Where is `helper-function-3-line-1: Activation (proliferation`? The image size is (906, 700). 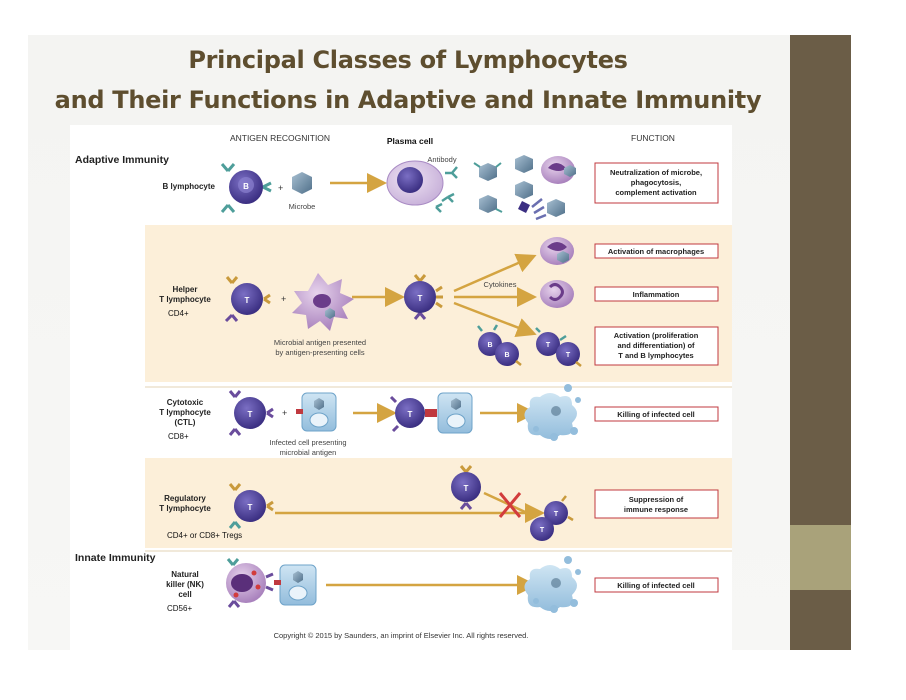 helper-function-3-line-1: Activation (proliferation is located at coordinates (656, 335).